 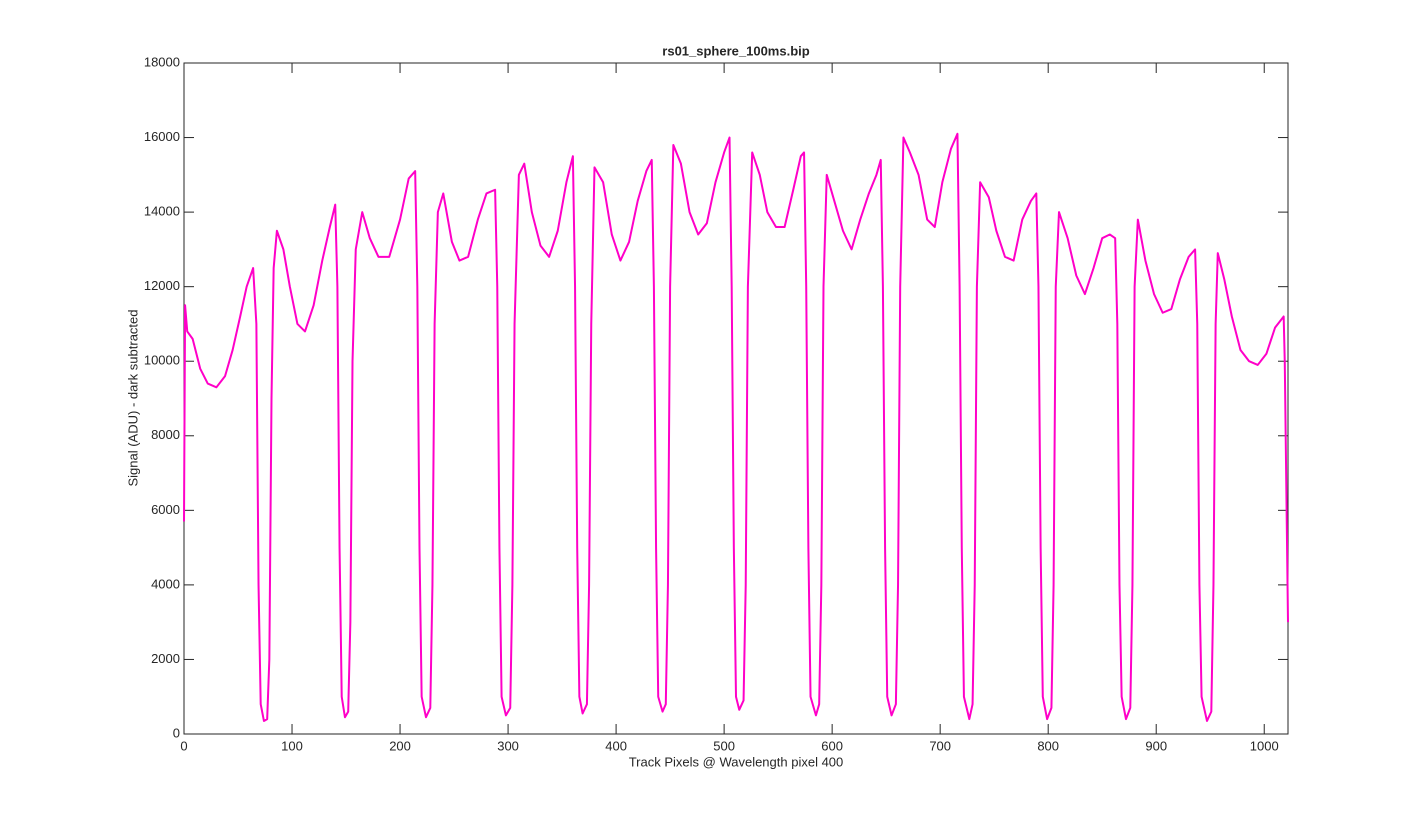 I want to click on y-tick-label: 0, so click(x=176, y=732).